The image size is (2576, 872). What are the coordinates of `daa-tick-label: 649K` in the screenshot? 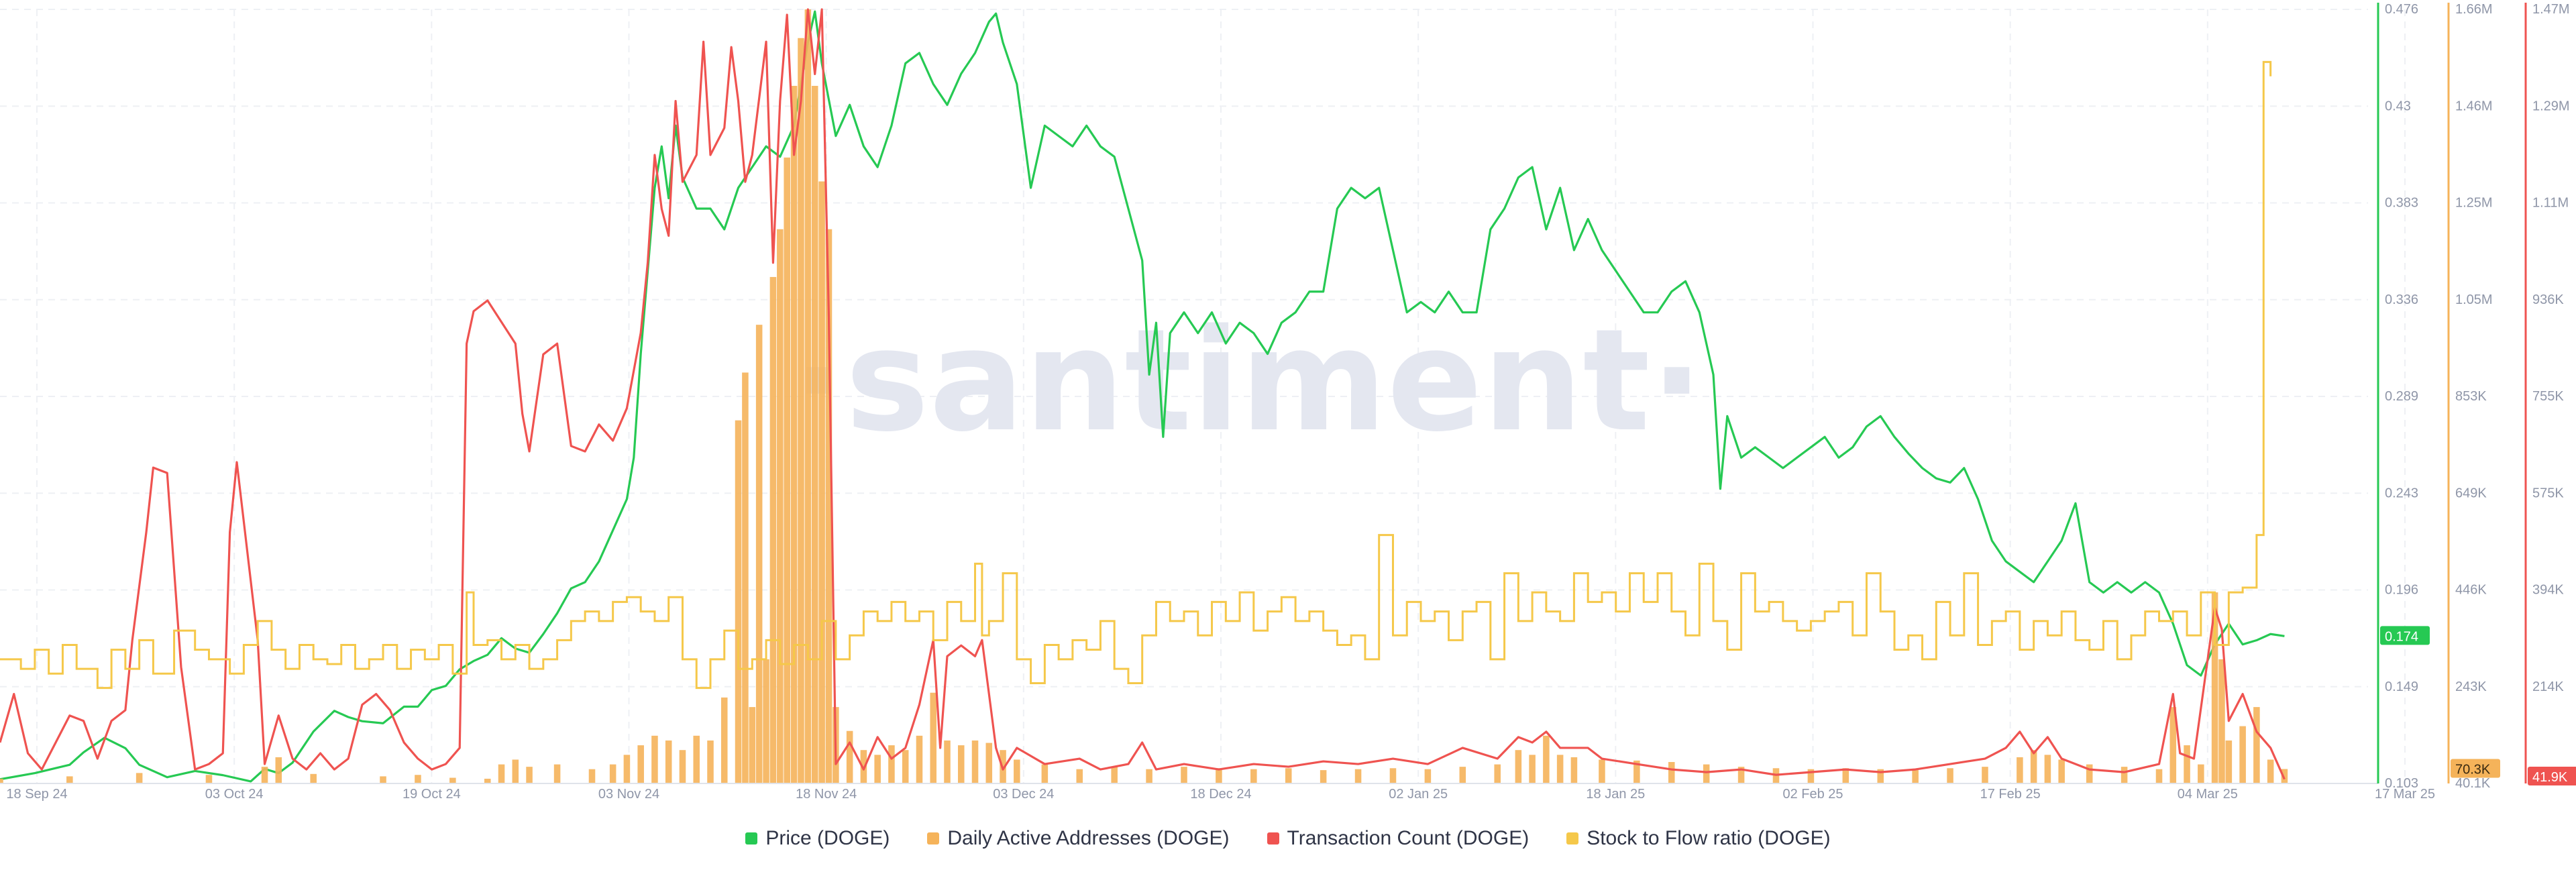 It's located at (2471, 493).